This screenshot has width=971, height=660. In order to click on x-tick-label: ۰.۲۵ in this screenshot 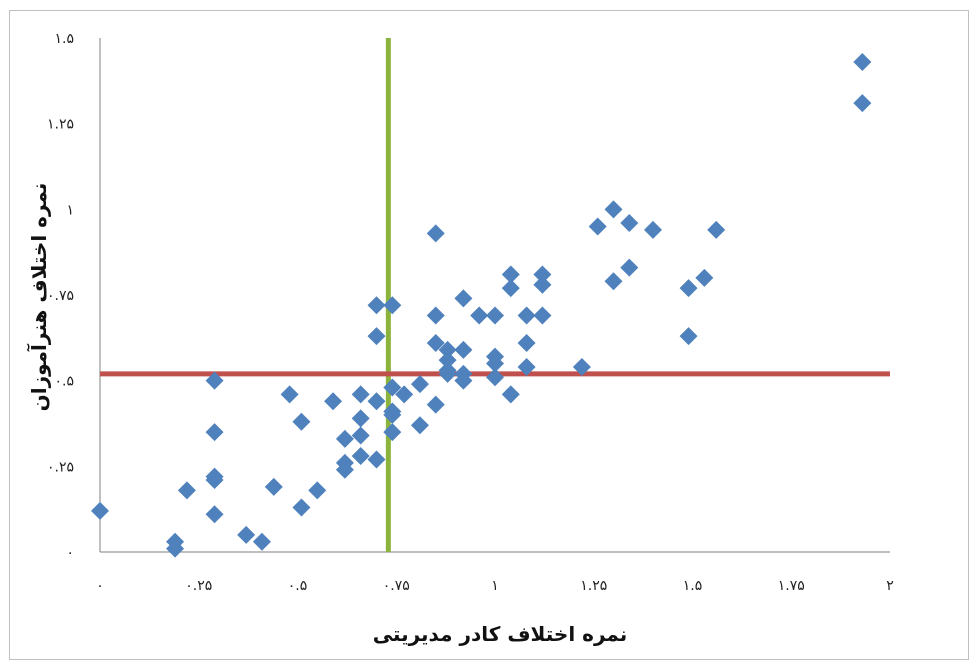, I will do `click(198, 586)`.